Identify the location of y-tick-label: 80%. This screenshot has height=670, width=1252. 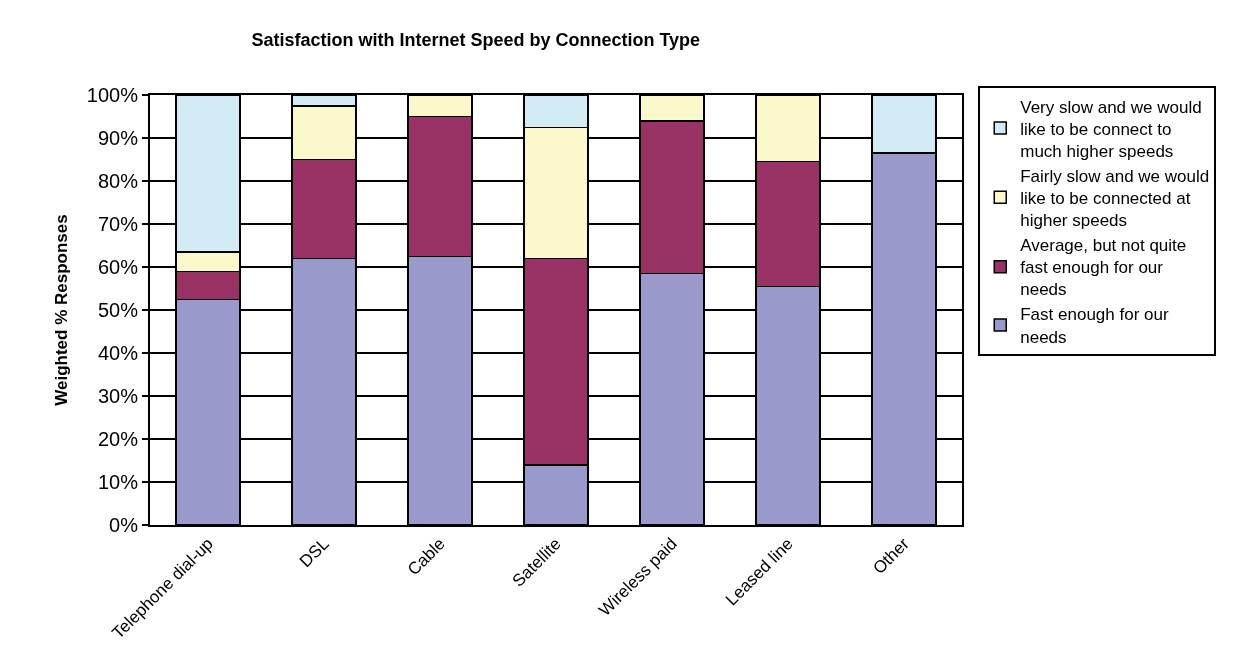
(118, 181).